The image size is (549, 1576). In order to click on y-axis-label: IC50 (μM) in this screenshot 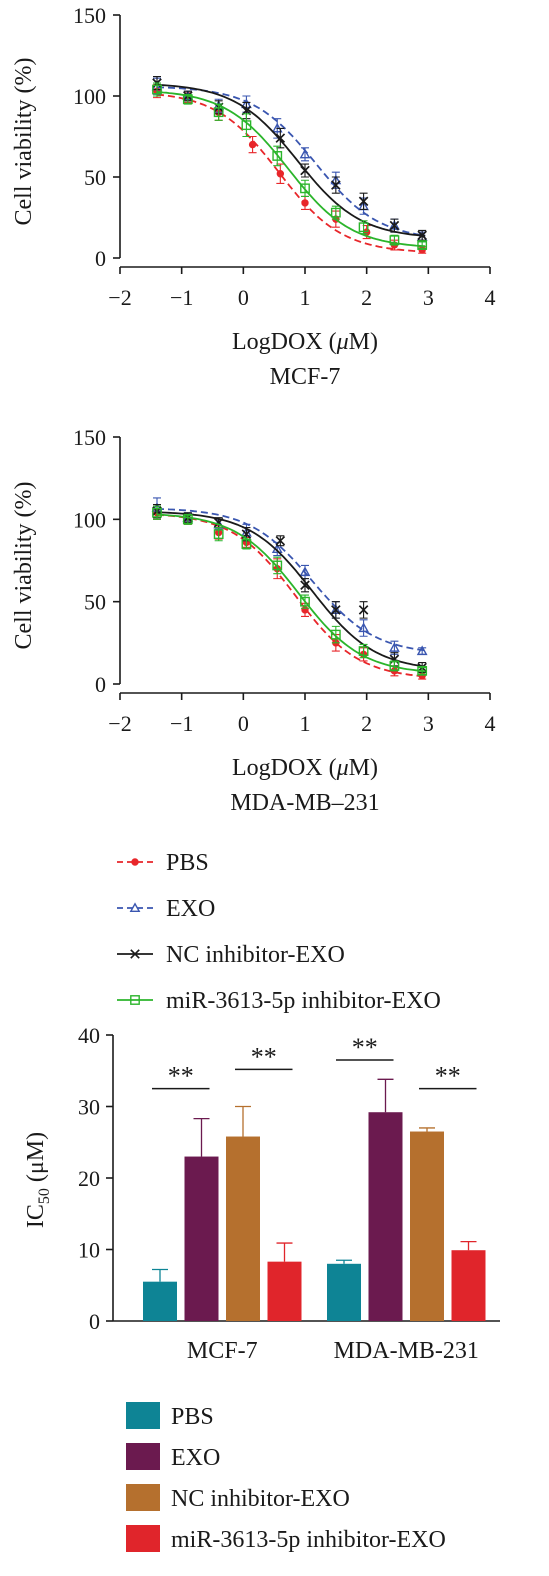, I will do `click(38, 1180)`.